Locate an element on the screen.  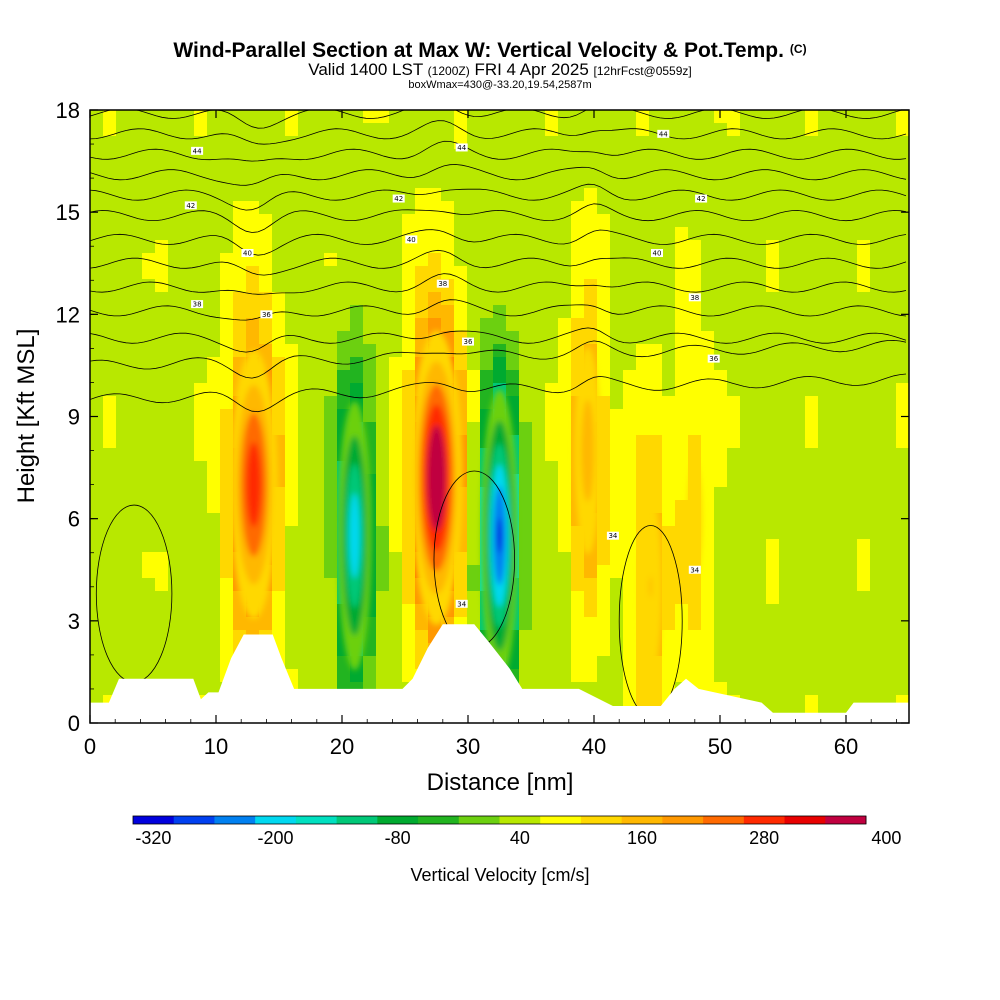
colorbar-tick-label: -320 is located at coordinates (153, 838).